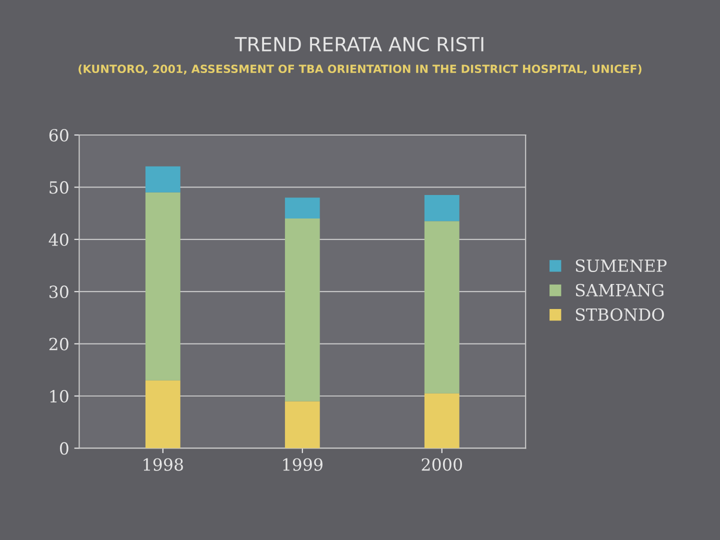 This screenshot has width=720, height=540. What do you see at coordinates (621, 265) in the screenshot?
I see `legend-label: SUMENEP` at bounding box center [621, 265].